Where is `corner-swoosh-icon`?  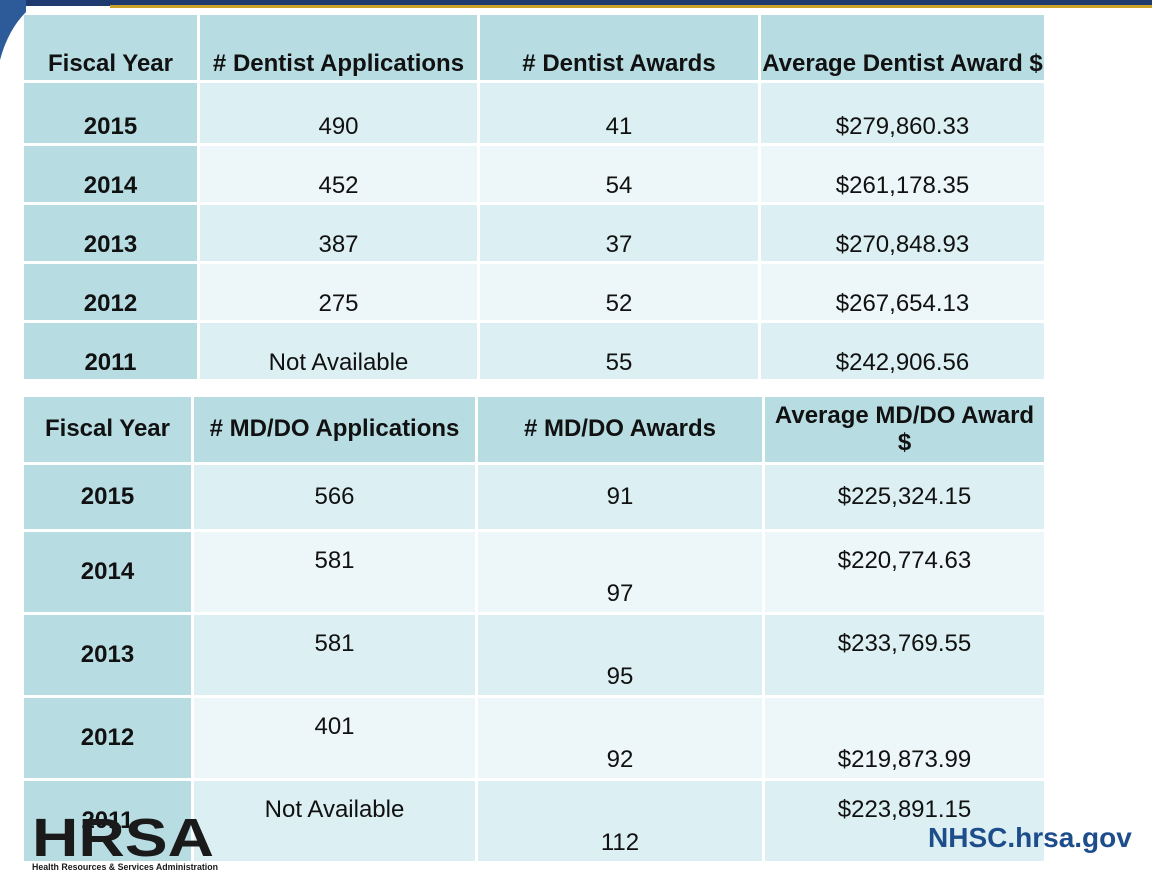
corner-swoosh-icon is located at coordinates (13, 30).